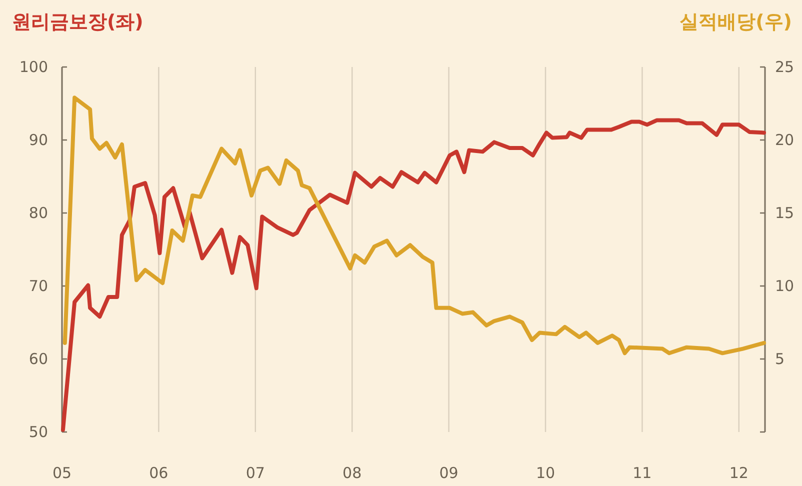  I want to click on y2-tick-label: 25, so click(784, 67).